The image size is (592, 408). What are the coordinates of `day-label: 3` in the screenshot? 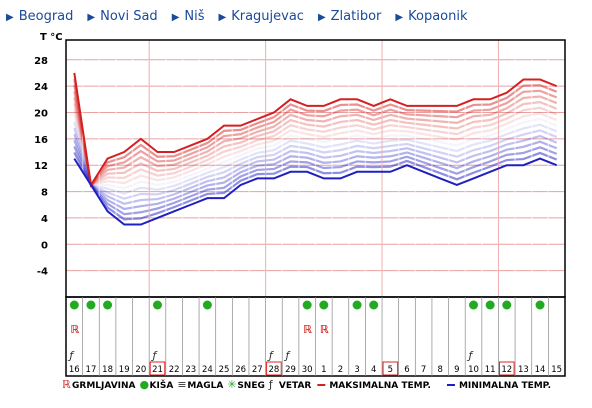 It's located at (356, 370).